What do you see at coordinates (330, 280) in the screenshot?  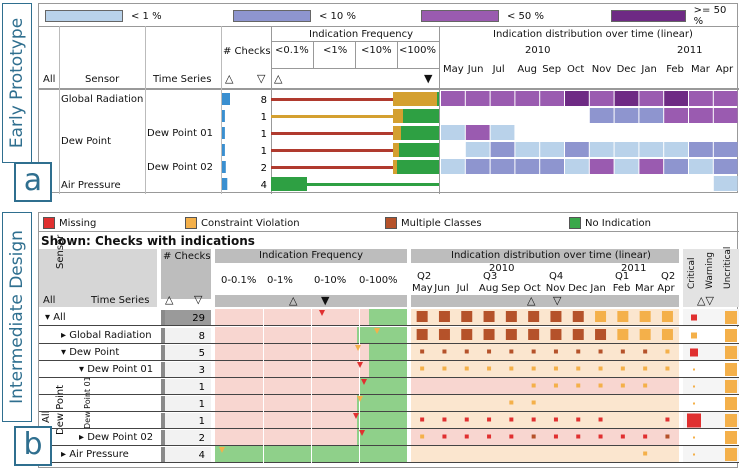 I see `freq-b-col-3: 0-10%` at bounding box center [330, 280].